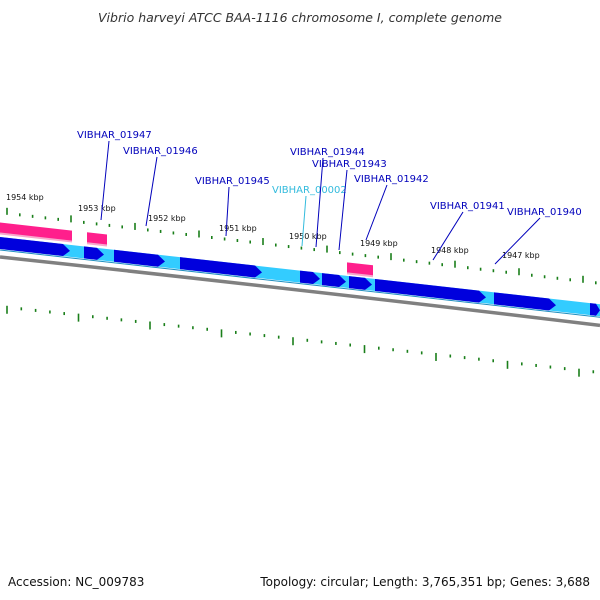  Describe the element at coordinates (349, 164) in the screenshot. I see `gene-label: VIBHAR_01943` at that location.